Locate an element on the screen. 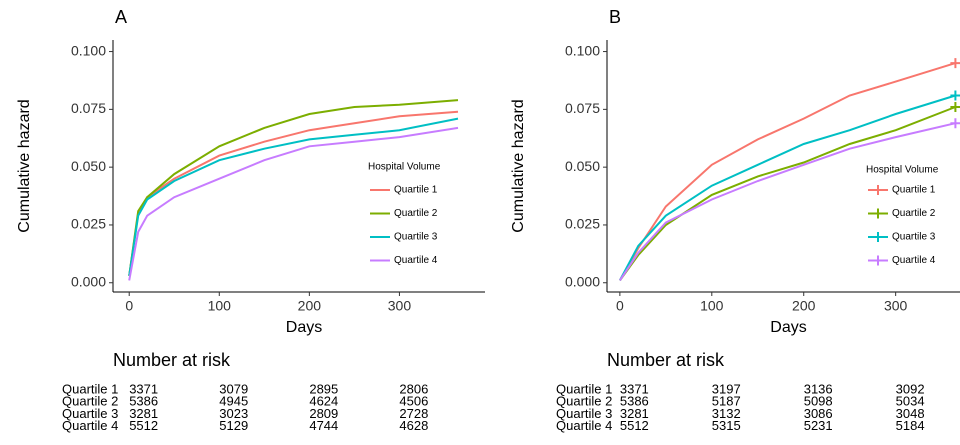  risk-value: 3086 is located at coordinates (818, 413).